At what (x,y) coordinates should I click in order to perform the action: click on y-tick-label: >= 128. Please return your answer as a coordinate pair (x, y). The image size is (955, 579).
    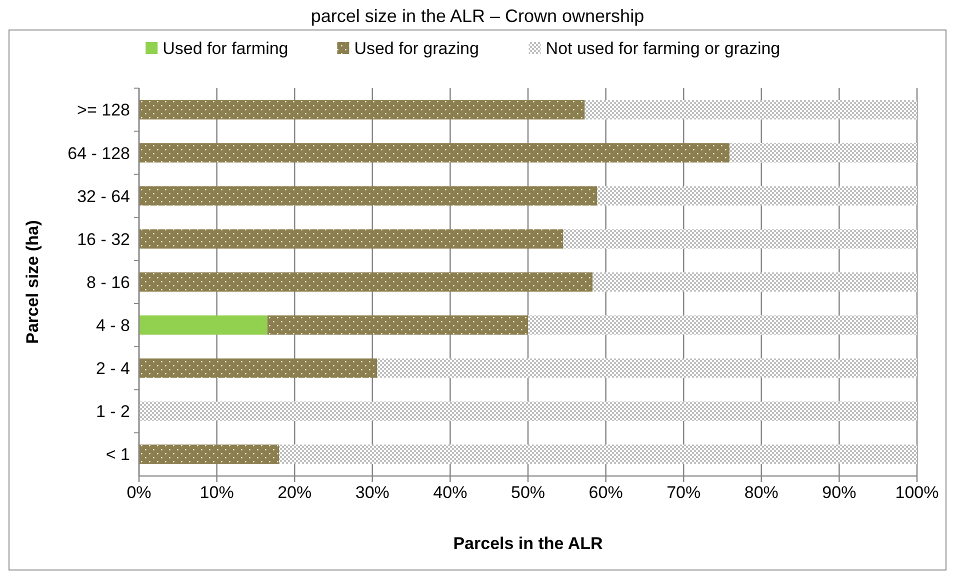
    Looking at the image, I should click on (103, 110).